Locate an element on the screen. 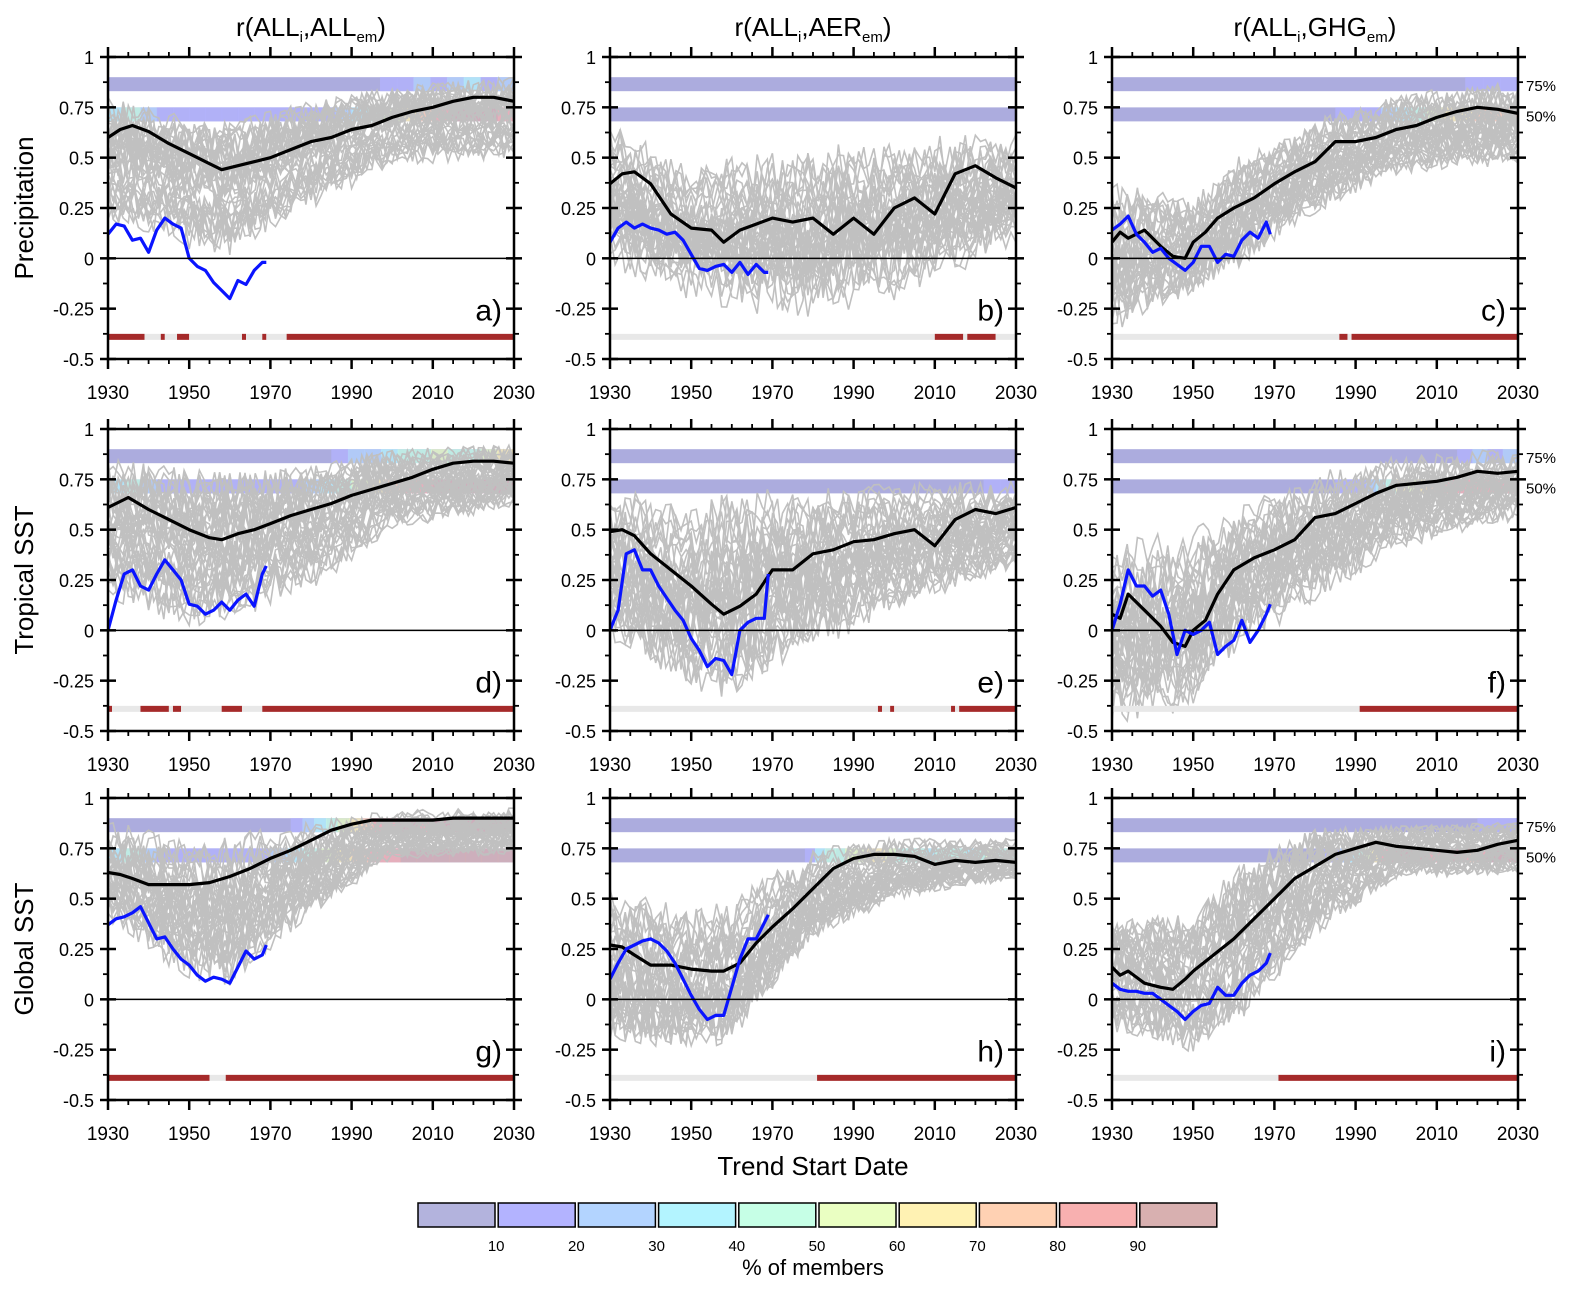 The height and width of the screenshot is (1301, 1587). x-tick-label: 1930 is located at coordinates (610, 1134).